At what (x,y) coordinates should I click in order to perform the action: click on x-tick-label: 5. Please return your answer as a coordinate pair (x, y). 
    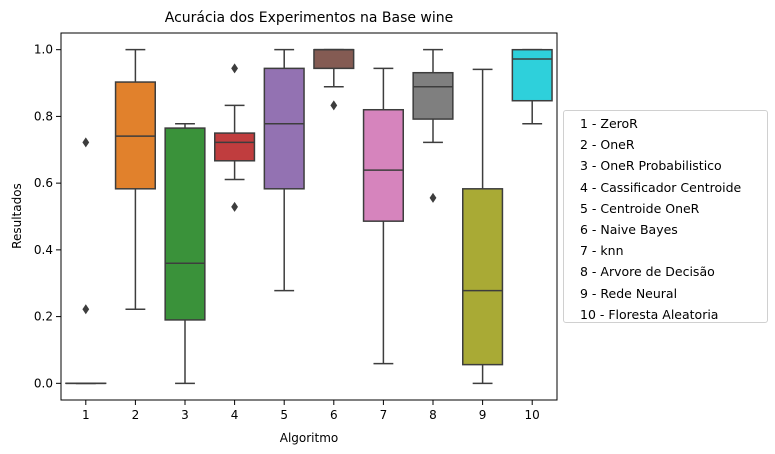
    Looking at the image, I should click on (284, 415).